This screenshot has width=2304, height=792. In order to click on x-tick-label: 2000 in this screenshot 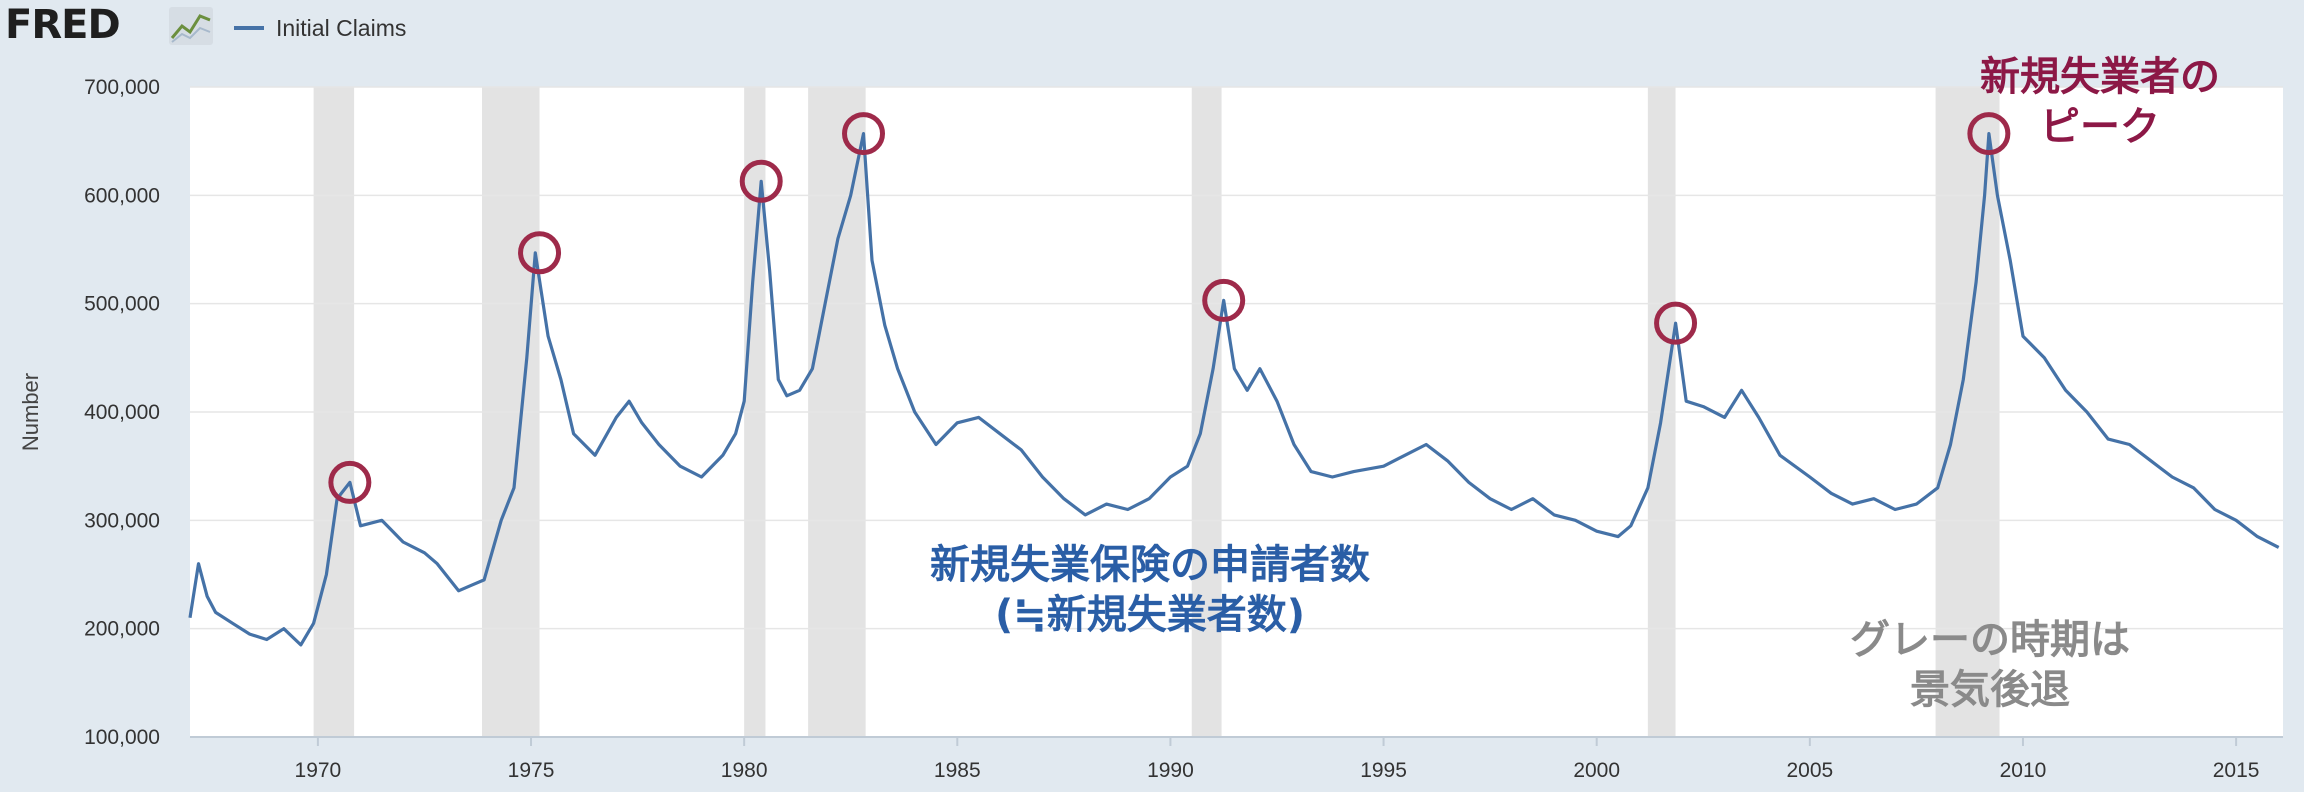, I will do `click(1596, 770)`.